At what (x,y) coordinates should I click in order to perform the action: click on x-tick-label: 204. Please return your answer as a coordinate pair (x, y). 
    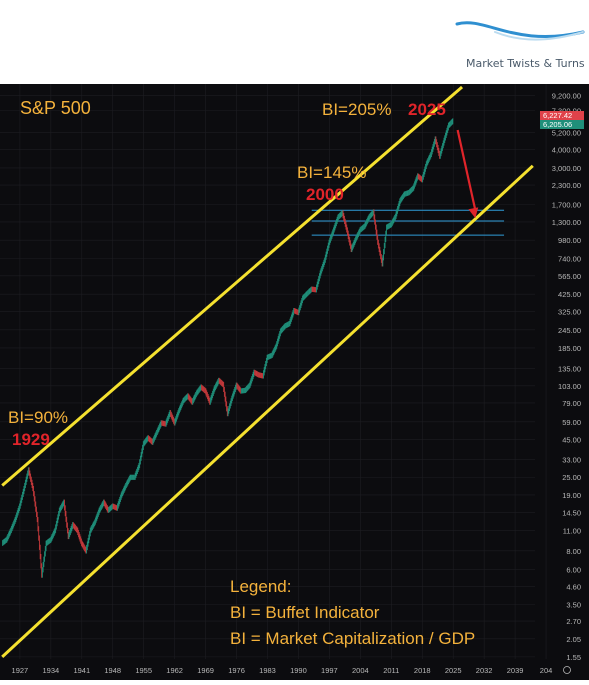
    Looking at the image, I should click on (546, 670).